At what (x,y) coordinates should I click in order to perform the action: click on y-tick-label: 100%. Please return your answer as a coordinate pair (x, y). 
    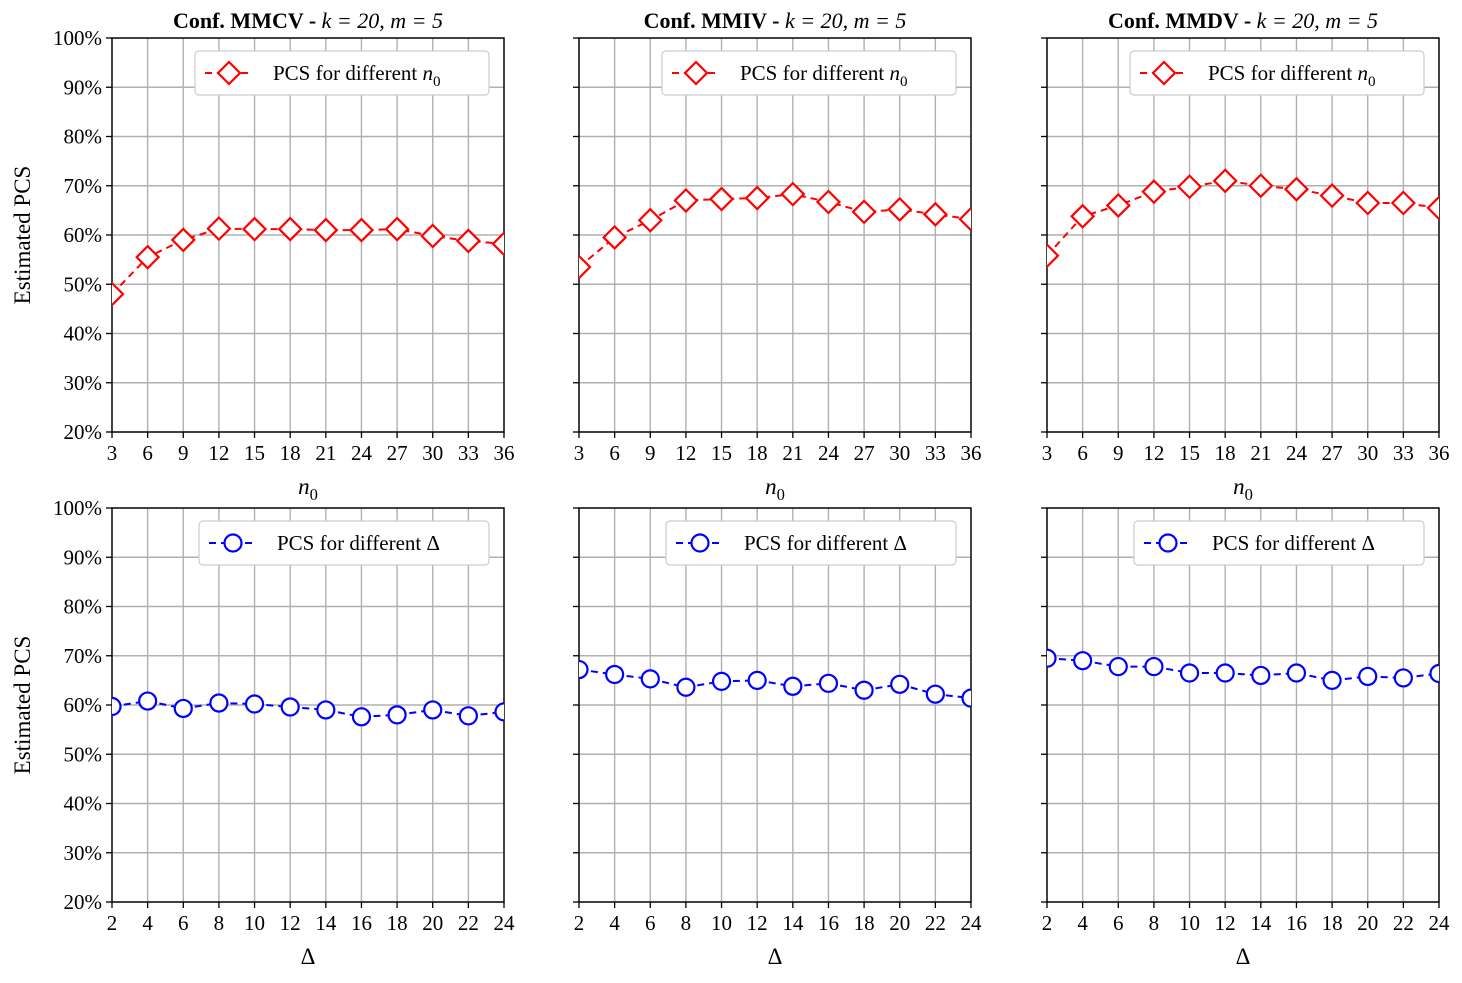
    Looking at the image, I should click on (77, 38).